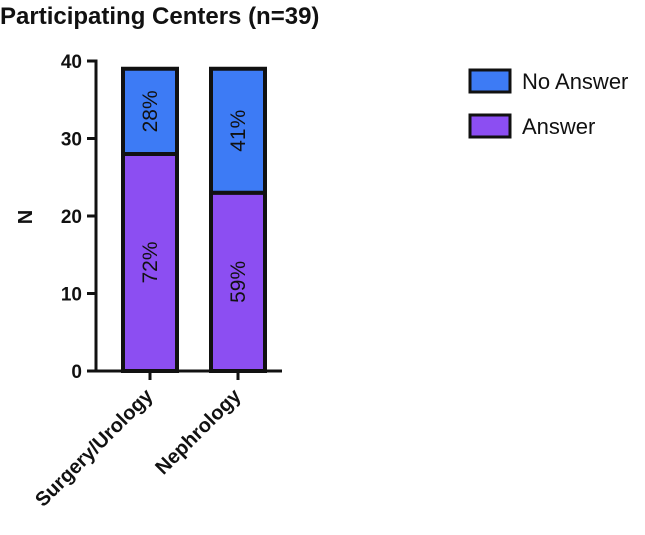 The width and height of the screenshot is (645, 535). I want to click on chart-title: Participating Centers (n=39), so click(159, 16).